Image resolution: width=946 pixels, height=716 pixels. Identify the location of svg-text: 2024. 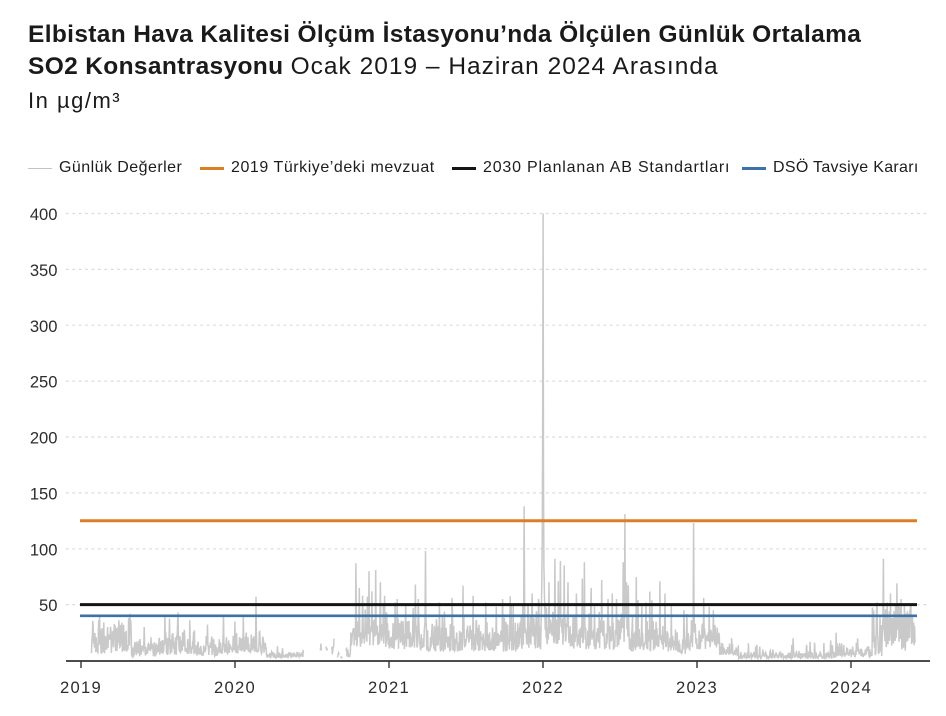
(851, 687).